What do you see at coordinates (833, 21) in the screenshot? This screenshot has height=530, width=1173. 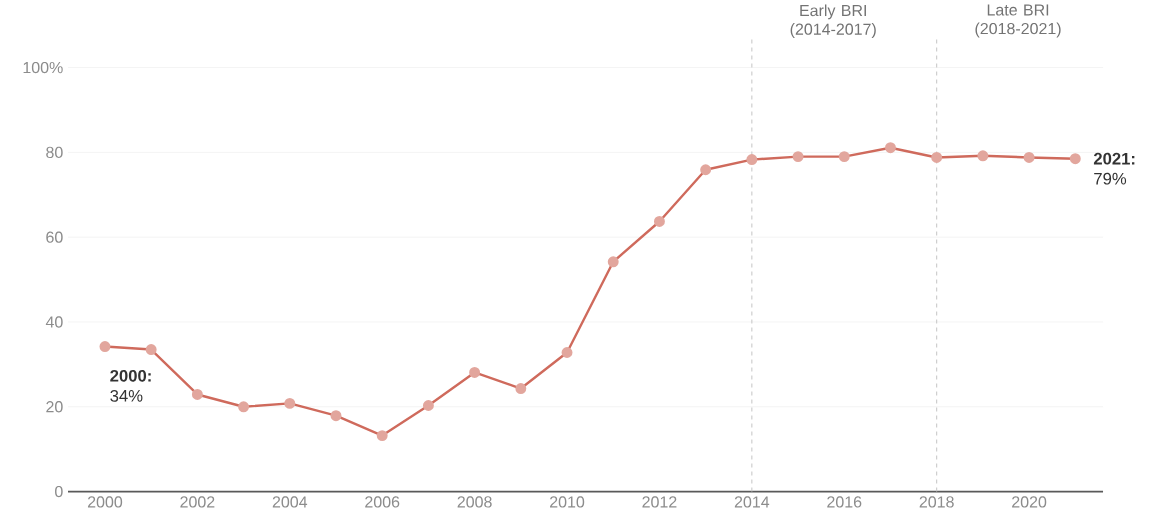 I see `ref-line-label: Early BRI (2014-2017)` at bounding box center [833, 21].